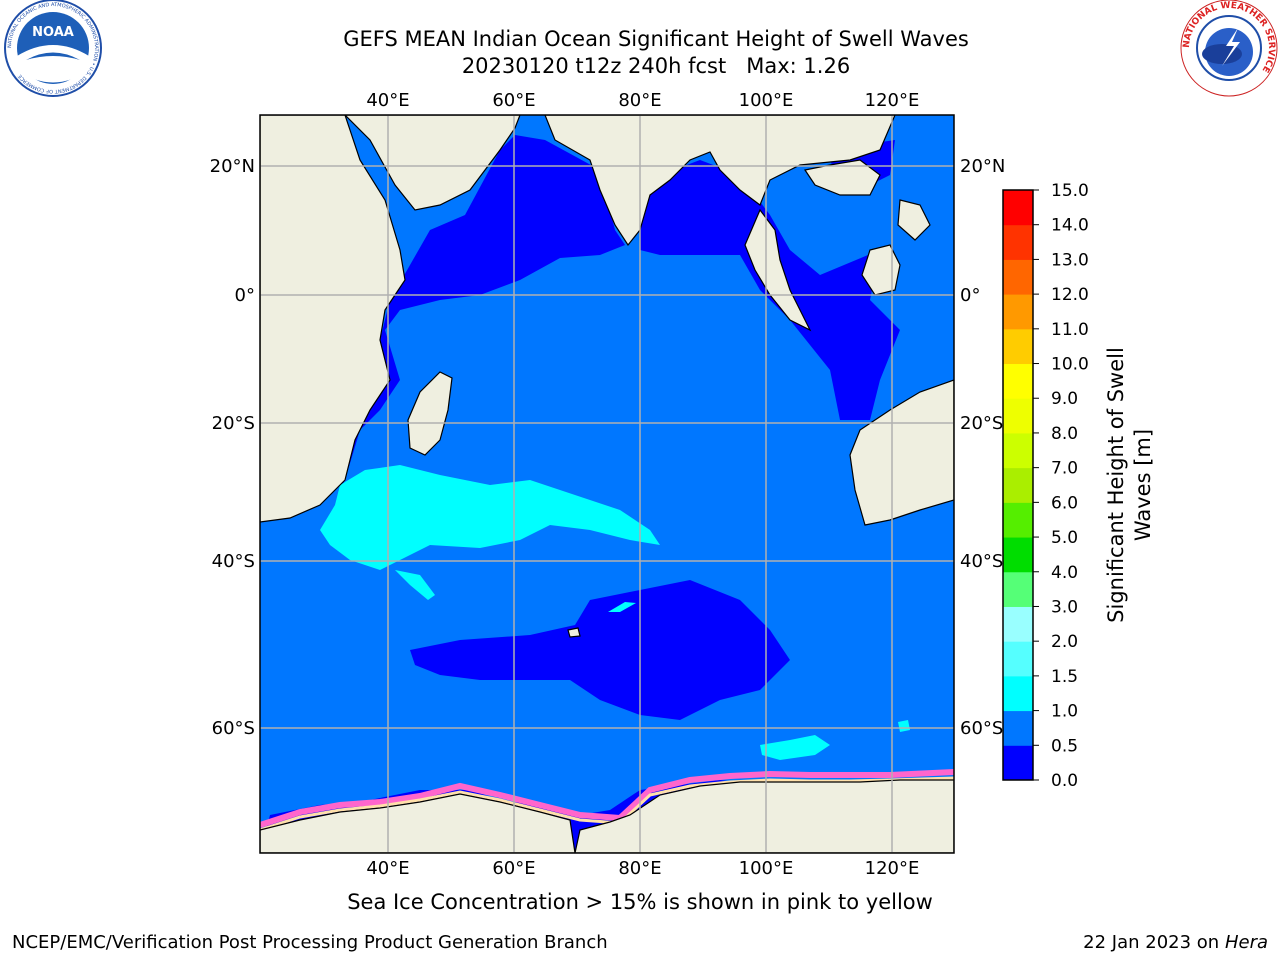 The height and width of the screenshot is (960, 1280). I want to click on x-tick-top: 100°E, so click(766, 100).